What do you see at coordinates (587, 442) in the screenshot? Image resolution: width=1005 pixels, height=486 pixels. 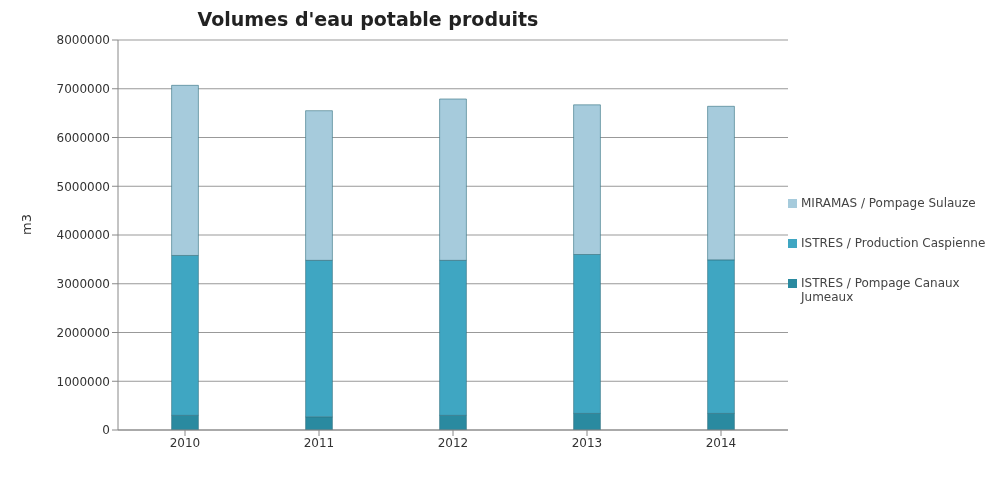 I see `x-tick-label: 2013` at bounding box center [587, 442].